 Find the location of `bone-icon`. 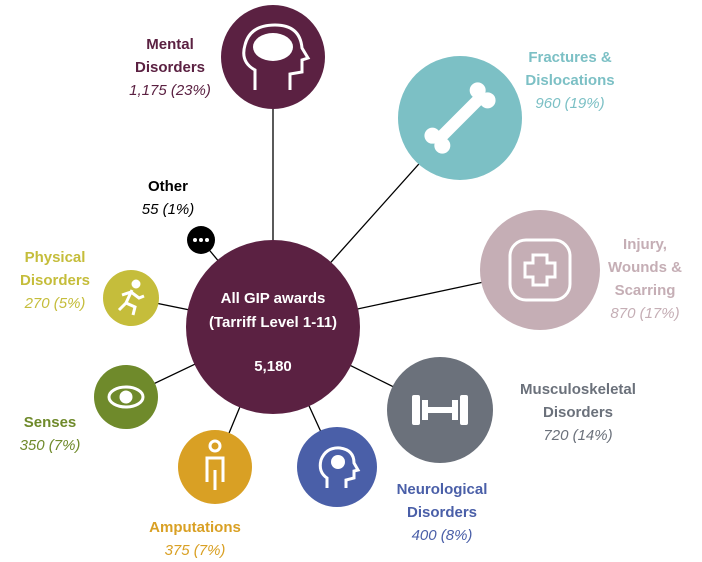

bone-icon is located at coordinates (460, 118).